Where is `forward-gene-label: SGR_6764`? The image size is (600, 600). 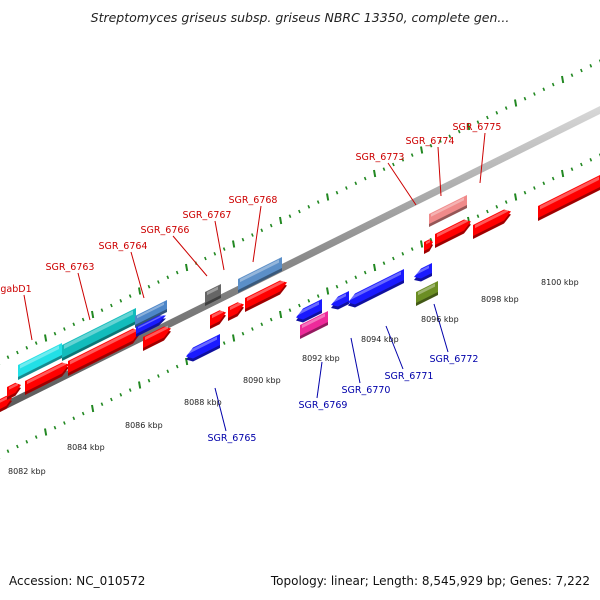 forward-gene-label: SGR_6764 is located at coordinates (123, 270).